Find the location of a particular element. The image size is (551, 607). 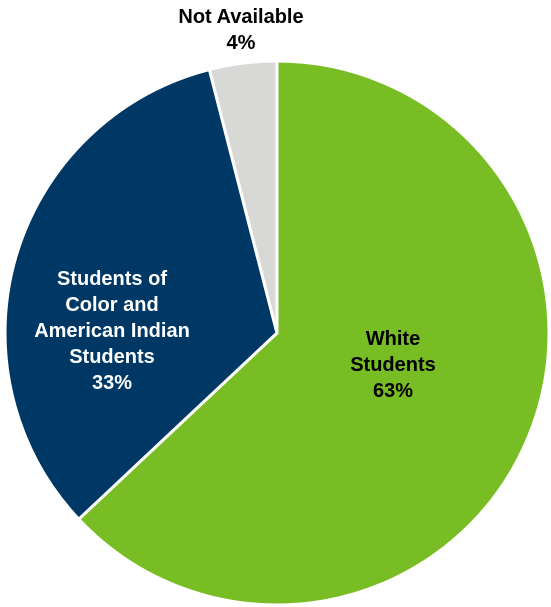

pie-label-value-na: 4% is located at coordinates (241, 43).